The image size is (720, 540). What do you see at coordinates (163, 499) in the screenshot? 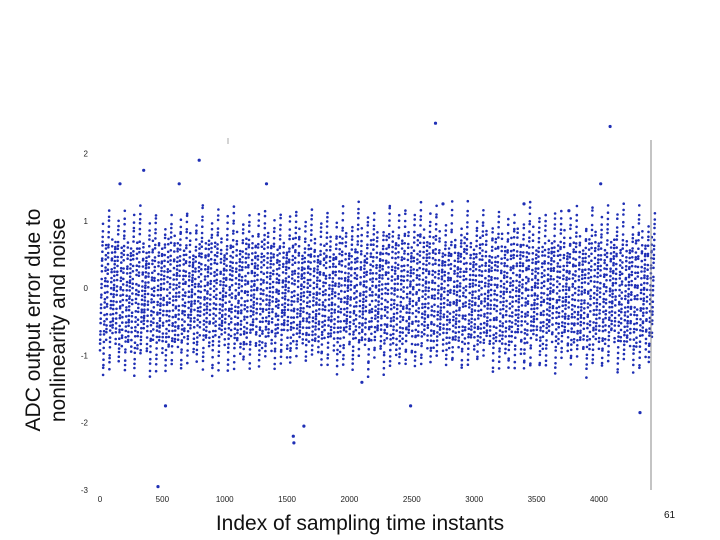
I see `x-tick-label: 500` at bounding box center [163, 499].